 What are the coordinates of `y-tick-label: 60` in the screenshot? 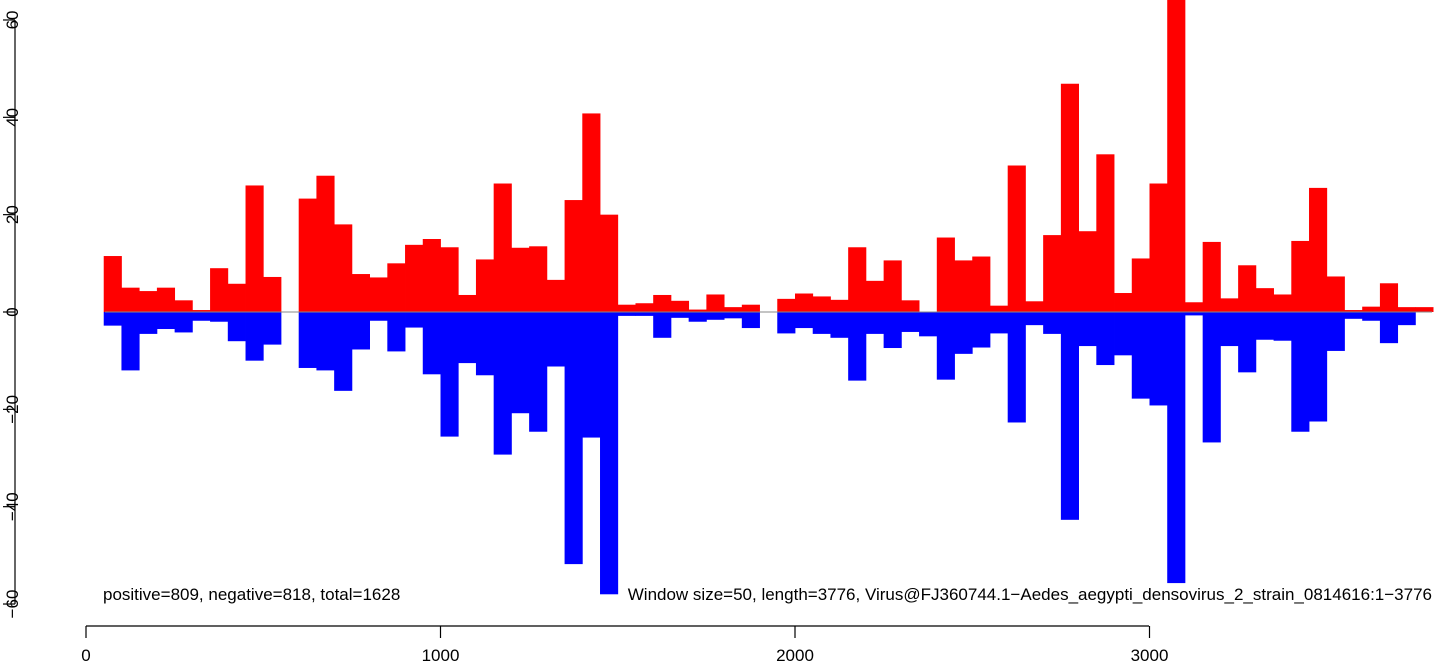 It's located at (12, 20).